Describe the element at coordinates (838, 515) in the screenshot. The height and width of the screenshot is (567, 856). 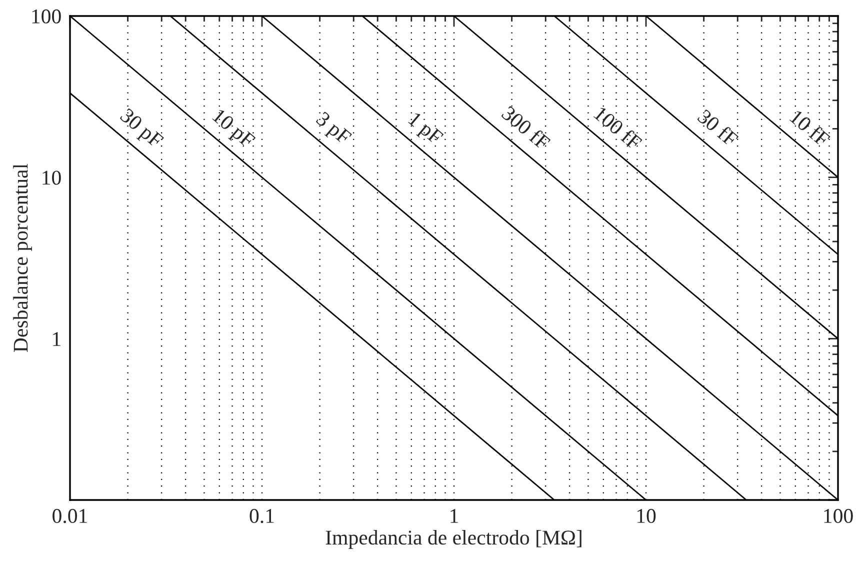
I see `x-tick-label: 100` at that location.